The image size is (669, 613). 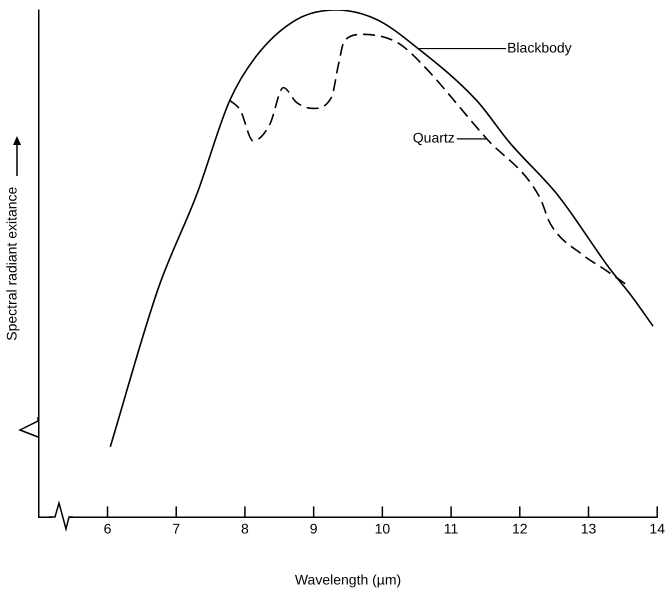 What do you see at coordinates (382, 528) in the screenshot?
I see `x-tick-label: 10` at bounding box center [382, 528].